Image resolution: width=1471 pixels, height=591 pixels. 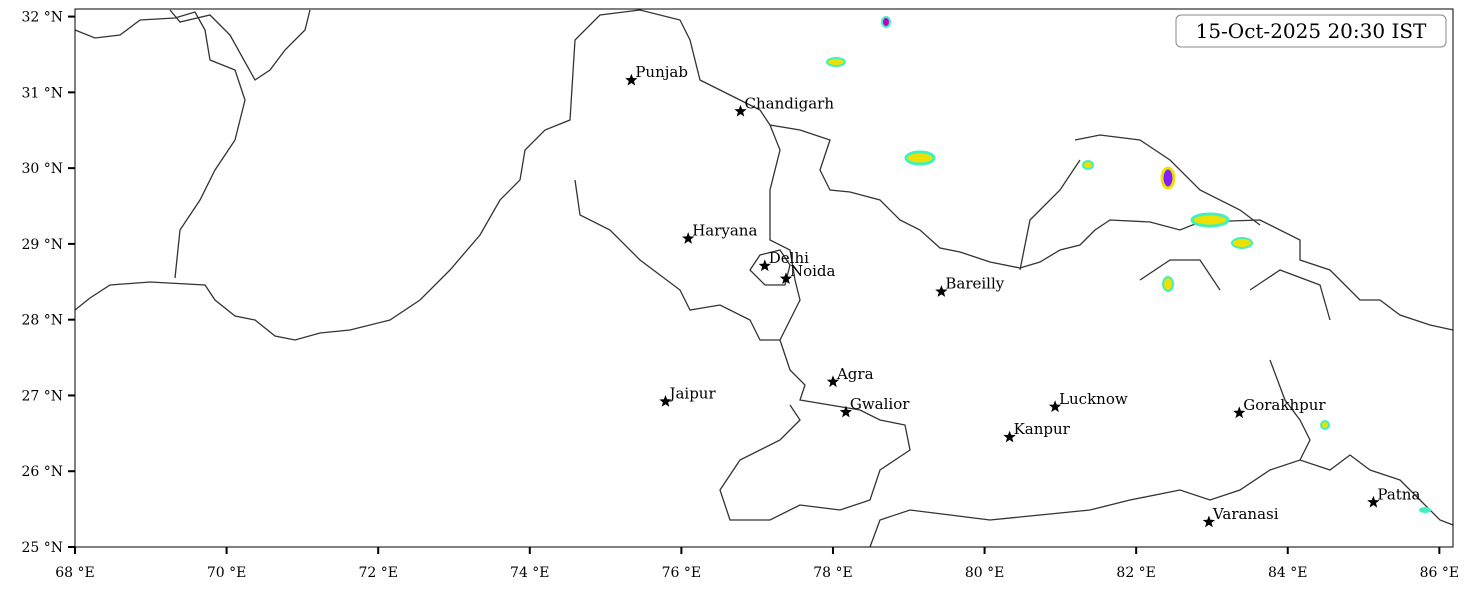 I want to click on y-tick-label: 28 °N, so click(x=42, y=321).